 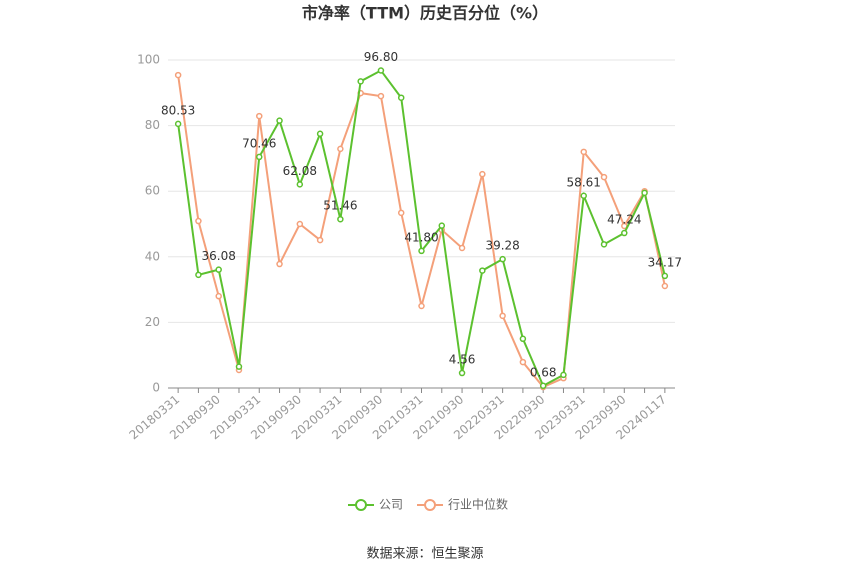 What do you see at coordinates (462, 360) in the screenshot?
I see `data-label: 4.56` at bounding box center [462, 360].